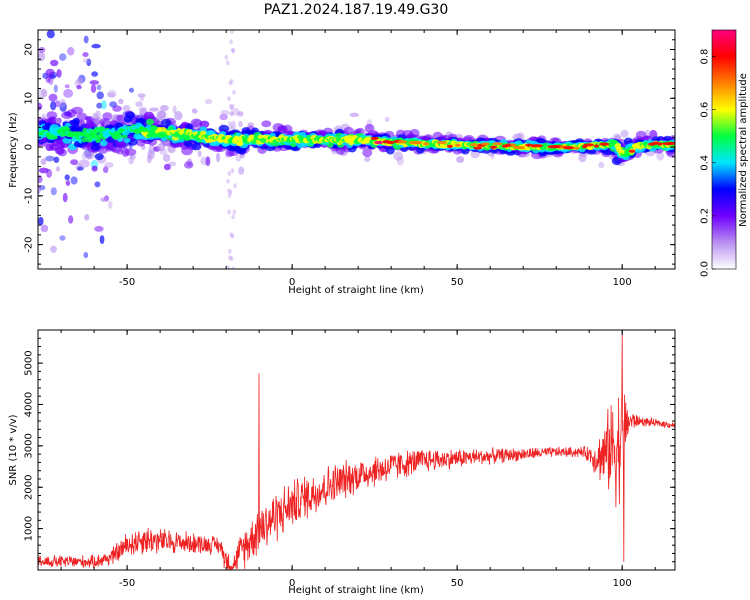 The width and height of the screenshot is (750, 600). Describe the element at coordinates (705, 163) in the screenshot. I see `colorbar-tick-label: 0.4` at that location.